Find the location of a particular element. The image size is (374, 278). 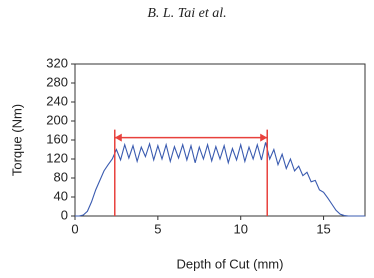

y-tick-label: 120 is located at coordinates (57, 157).